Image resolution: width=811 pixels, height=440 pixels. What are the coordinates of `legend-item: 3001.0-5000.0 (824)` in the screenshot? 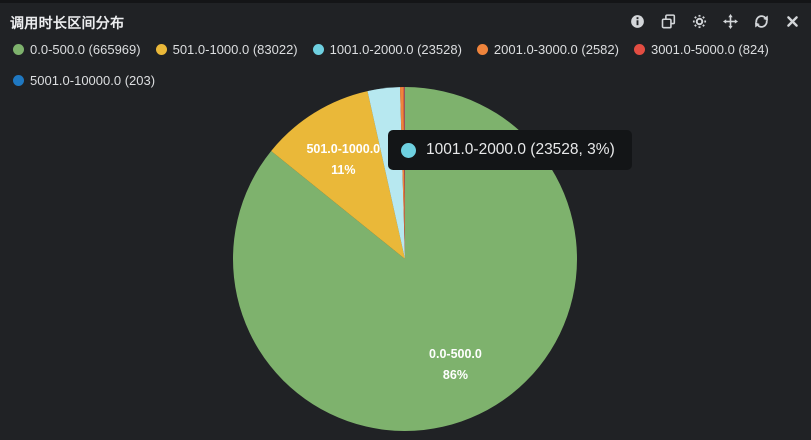 It's located at (701, 49).